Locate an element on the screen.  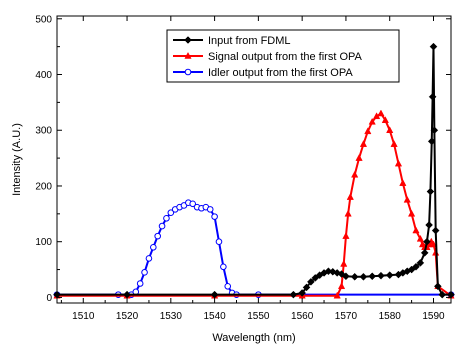
x-tick-label: 1570 is located at coordinates (346, 316).